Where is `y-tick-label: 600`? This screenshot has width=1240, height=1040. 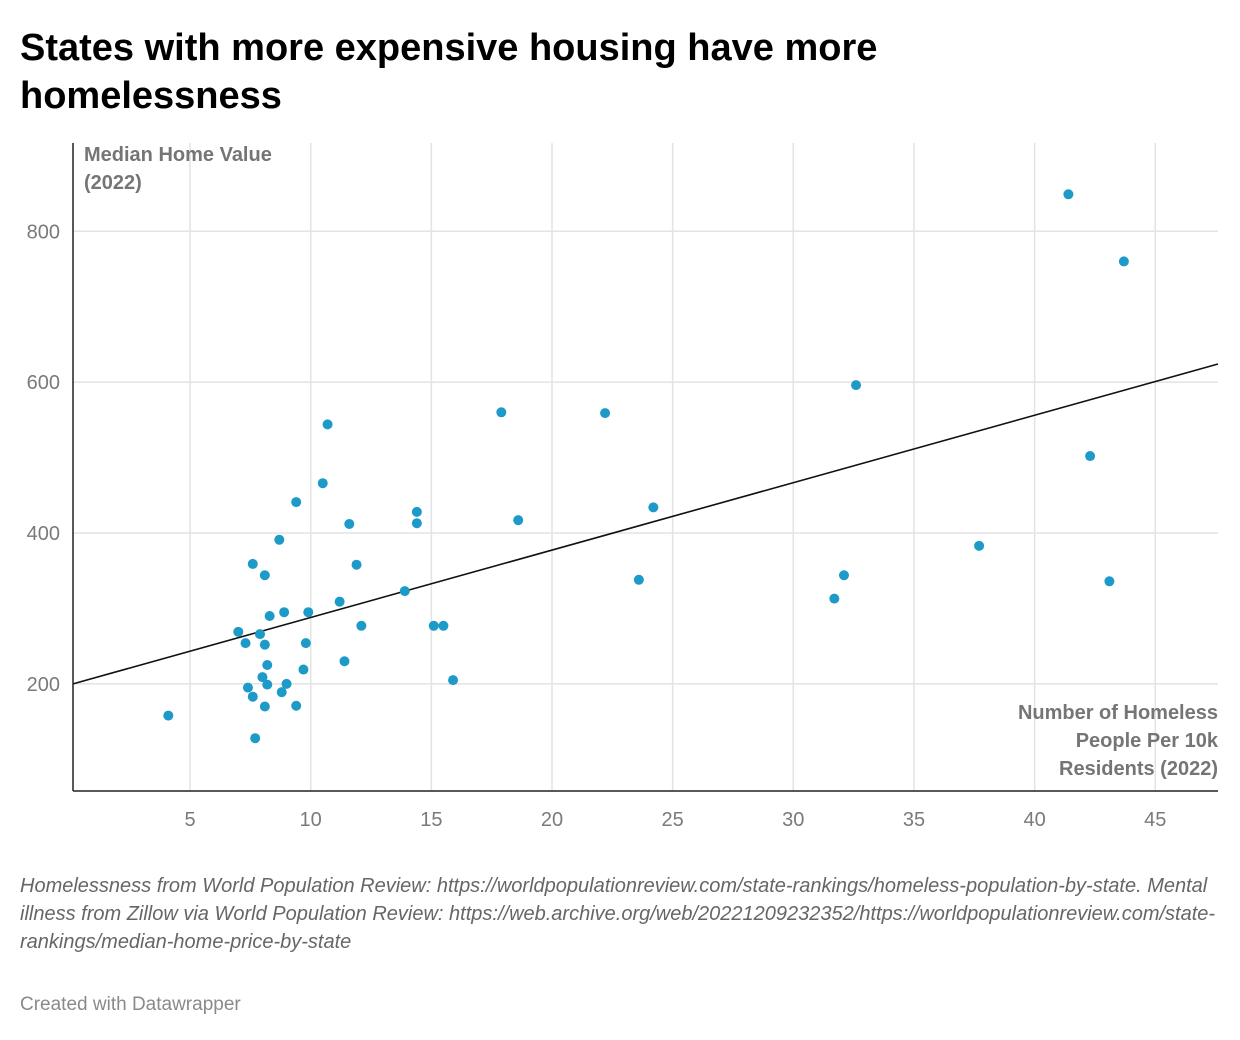 y-tick-label: 600 is located at coordinates (43, 383).